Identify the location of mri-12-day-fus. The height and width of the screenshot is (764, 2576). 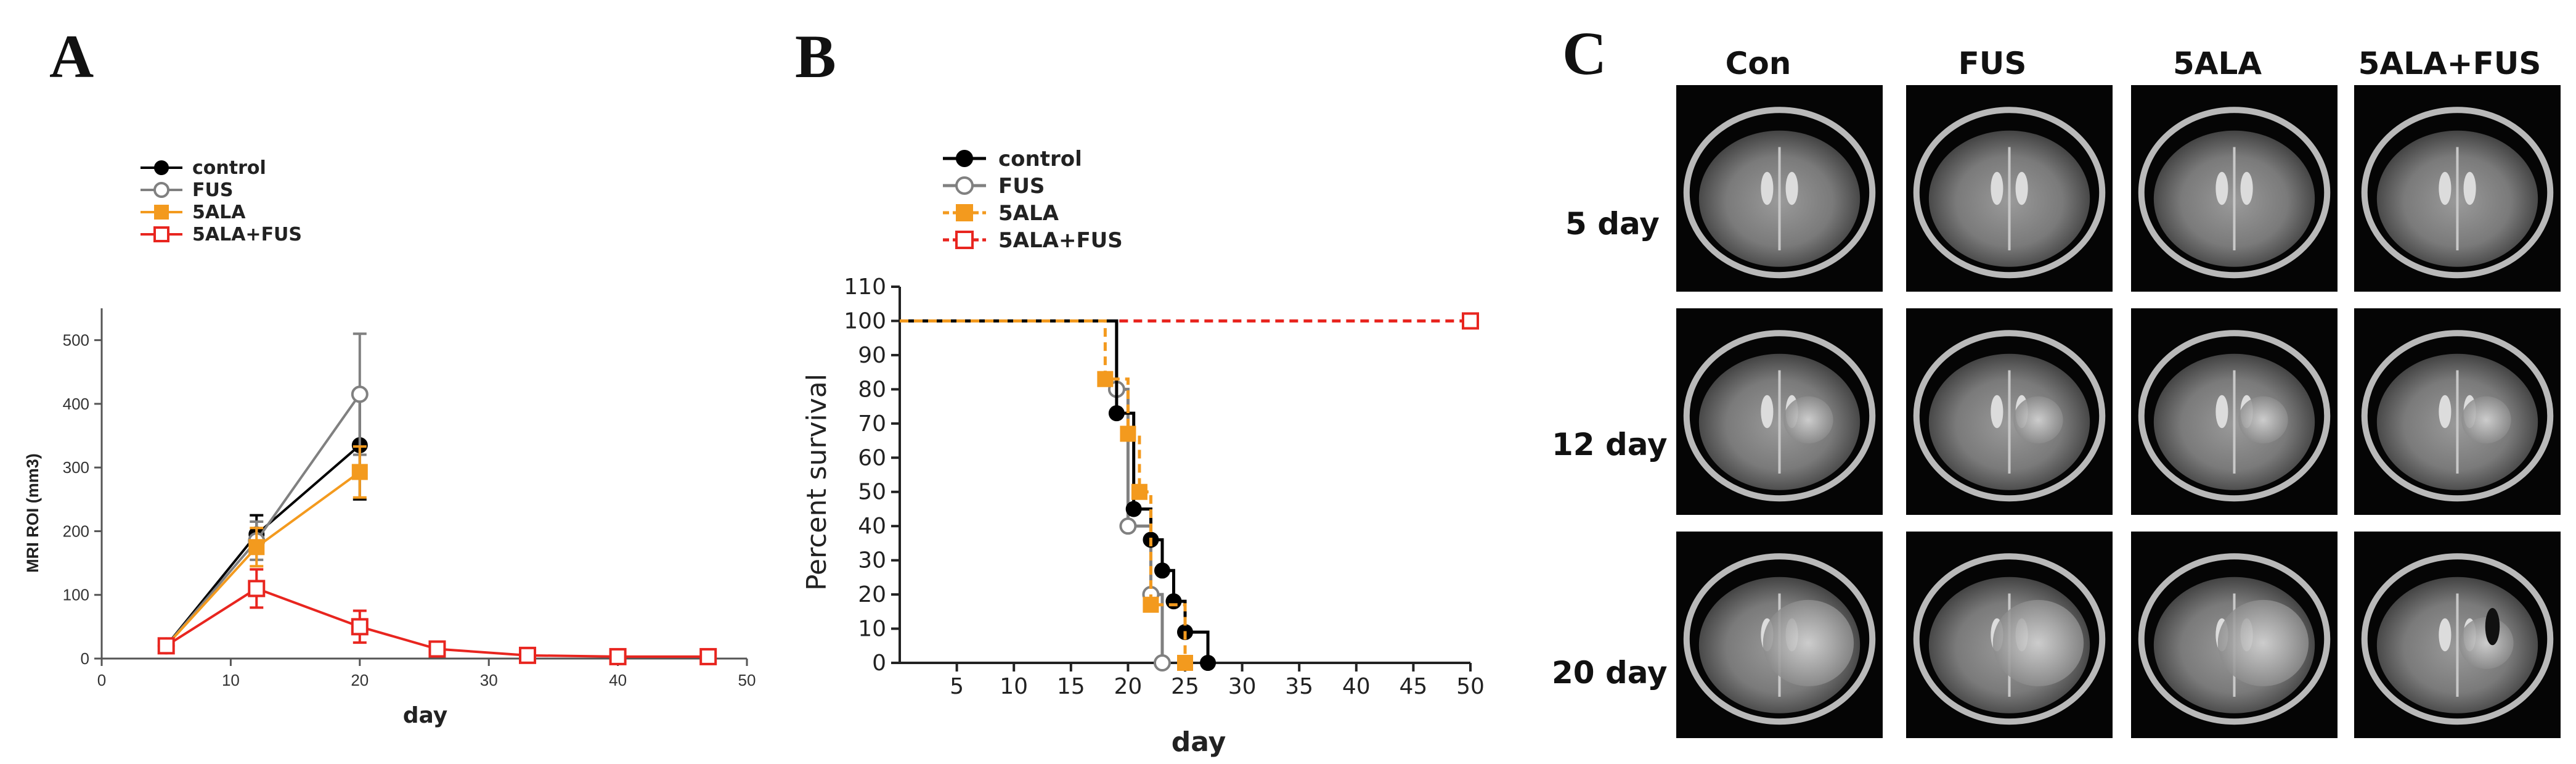
(2010, 411).